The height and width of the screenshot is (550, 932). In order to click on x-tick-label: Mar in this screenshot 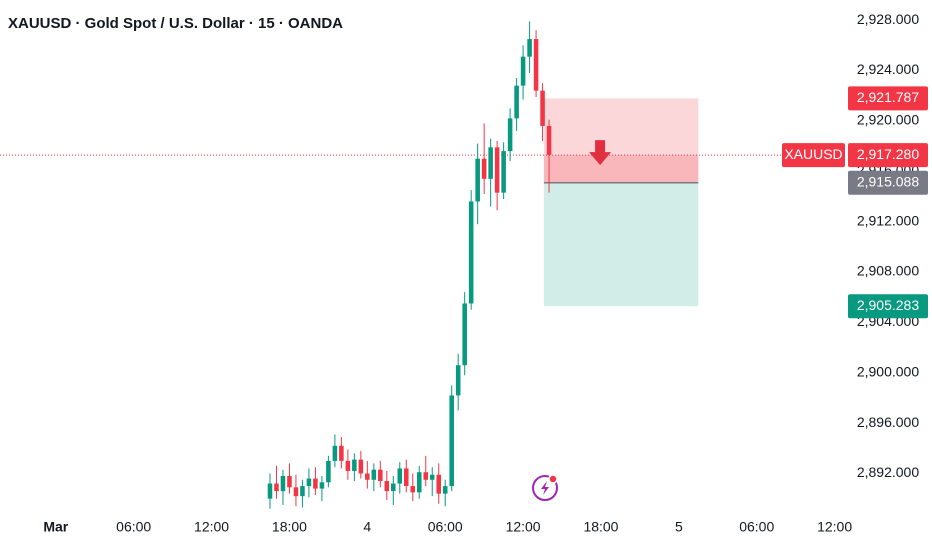, I will do `click(55, 527)`.